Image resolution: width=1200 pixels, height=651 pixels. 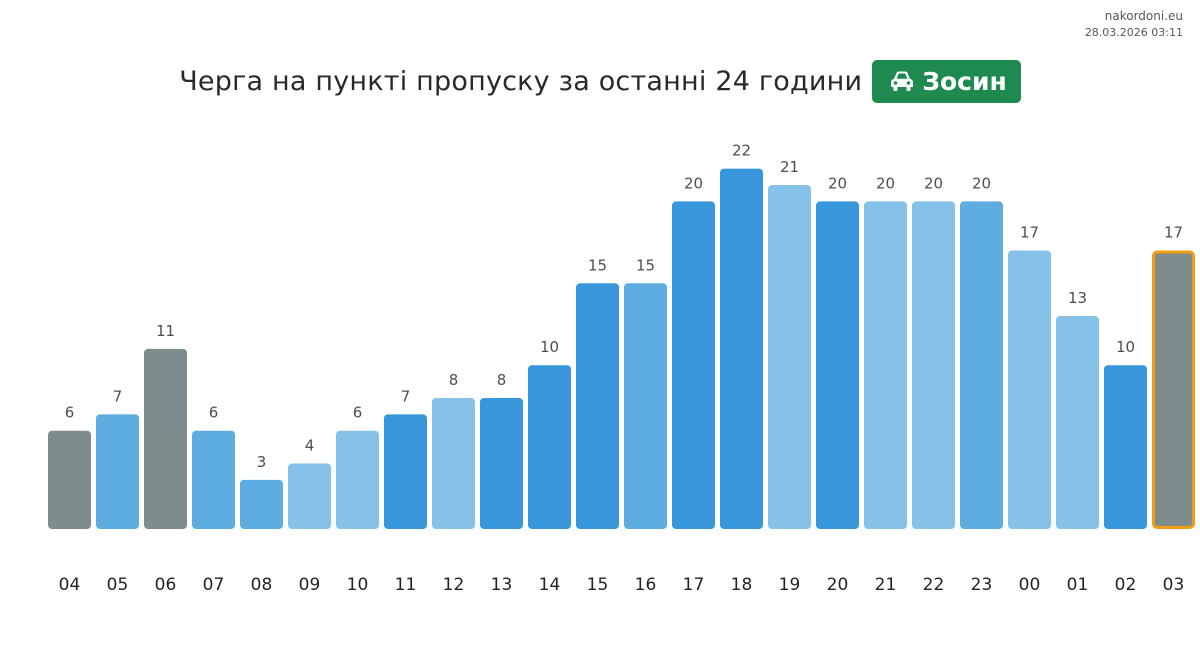 What do you see at coordinates (214, 413) in the screenshot?
I see `data-label-07: 6` at bounding box center [214, 413].